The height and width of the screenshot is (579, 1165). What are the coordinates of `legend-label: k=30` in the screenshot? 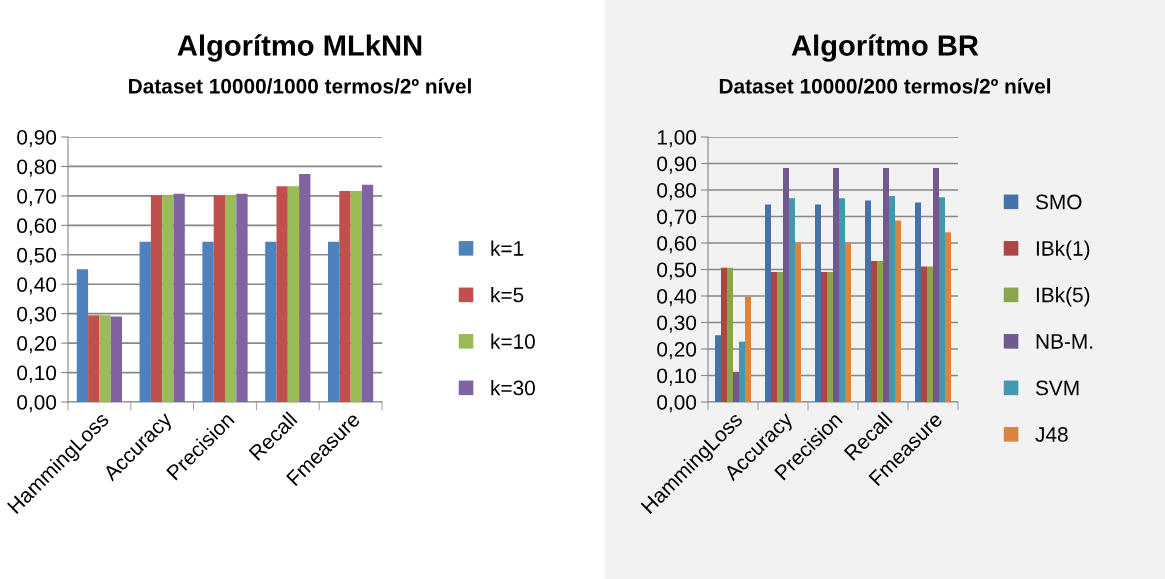 It's located at (513, 388).